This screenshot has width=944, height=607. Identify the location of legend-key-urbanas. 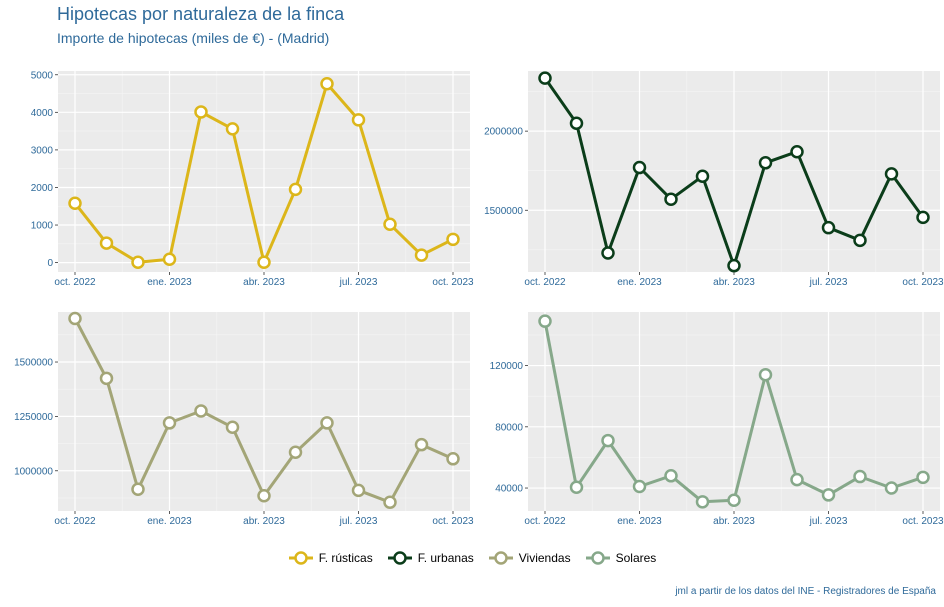
(399, 558).